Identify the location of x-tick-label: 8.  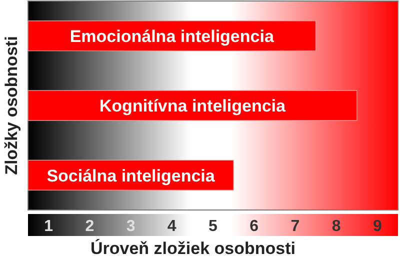
(336, 226).